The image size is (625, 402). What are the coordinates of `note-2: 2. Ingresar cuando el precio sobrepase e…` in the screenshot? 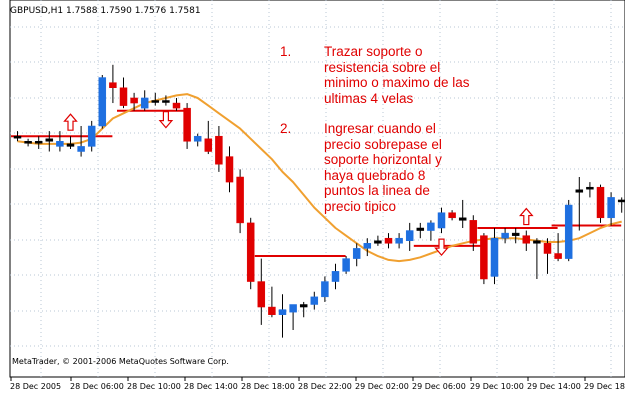 It's located at (380, 171).